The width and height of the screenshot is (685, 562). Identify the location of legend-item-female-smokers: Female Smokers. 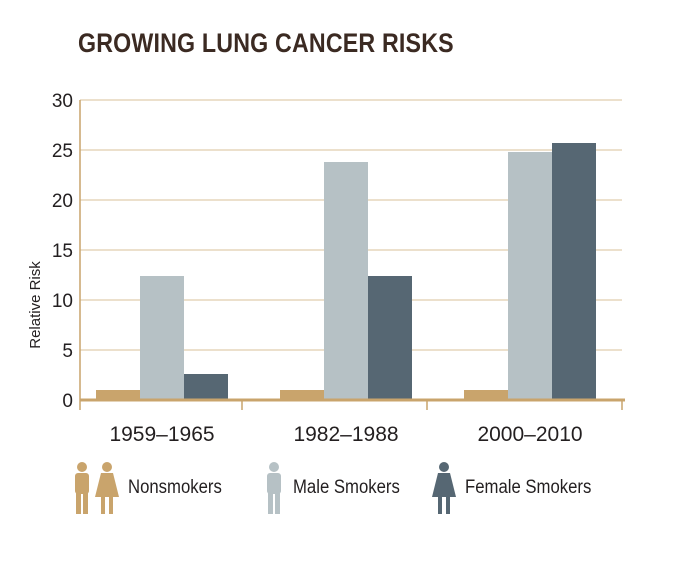
(520, 488).